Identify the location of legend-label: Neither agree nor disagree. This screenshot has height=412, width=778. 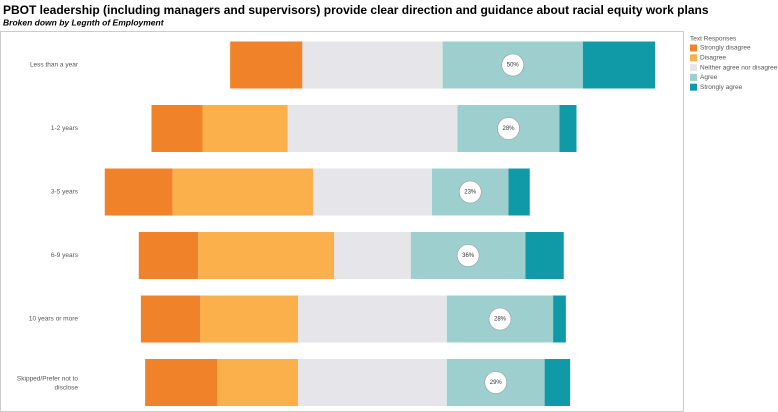
(739, 67).